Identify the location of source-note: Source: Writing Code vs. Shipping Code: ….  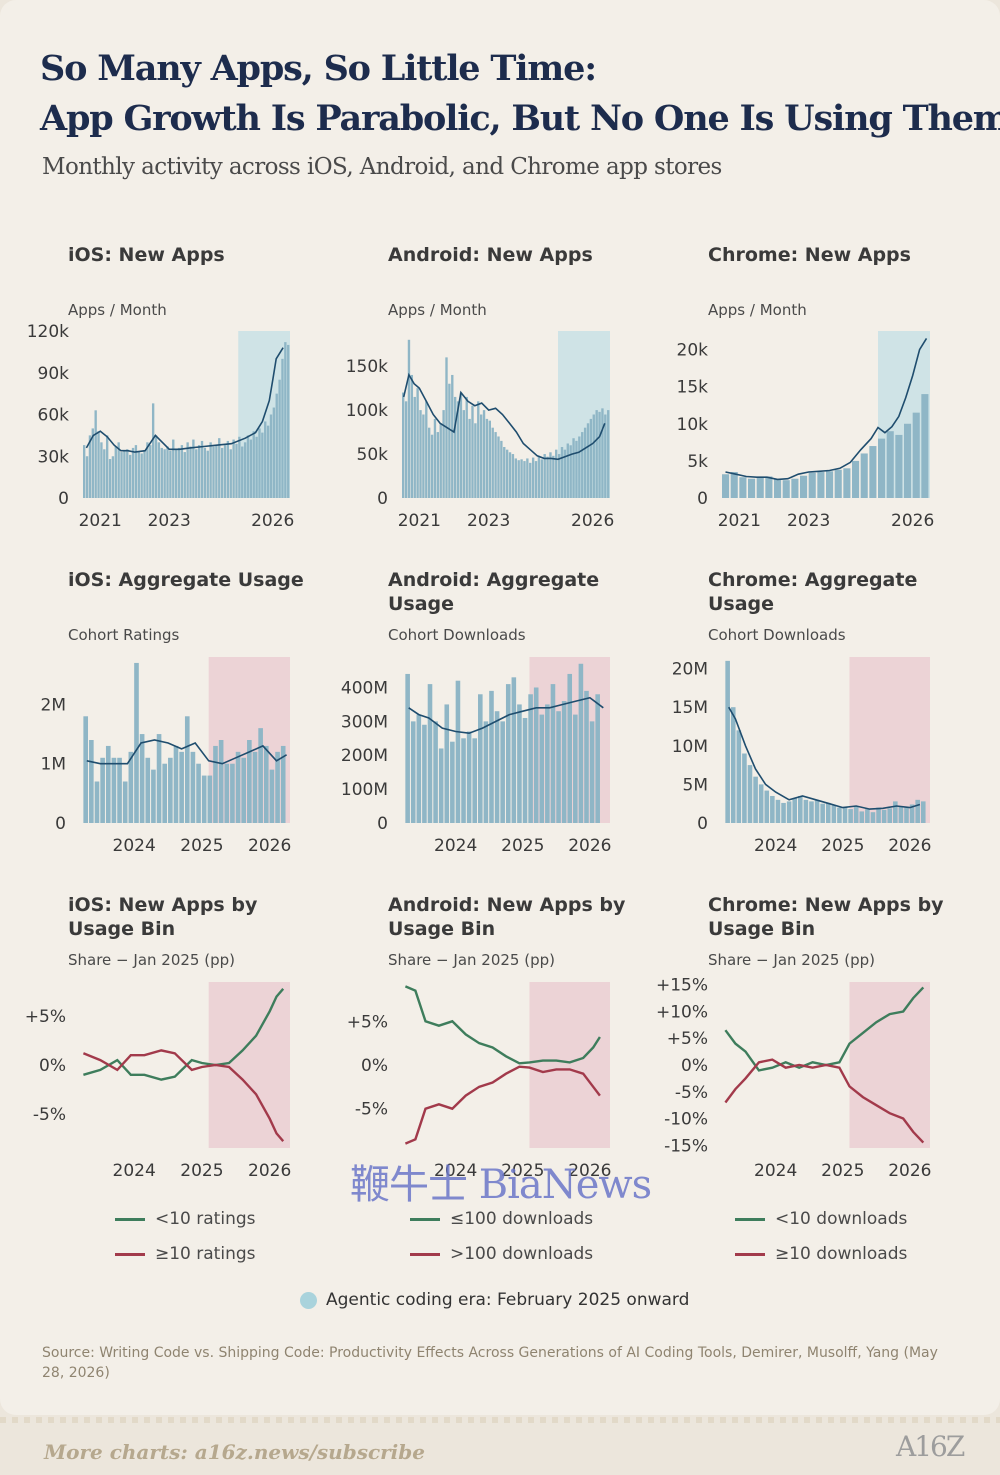
(490, 1363).